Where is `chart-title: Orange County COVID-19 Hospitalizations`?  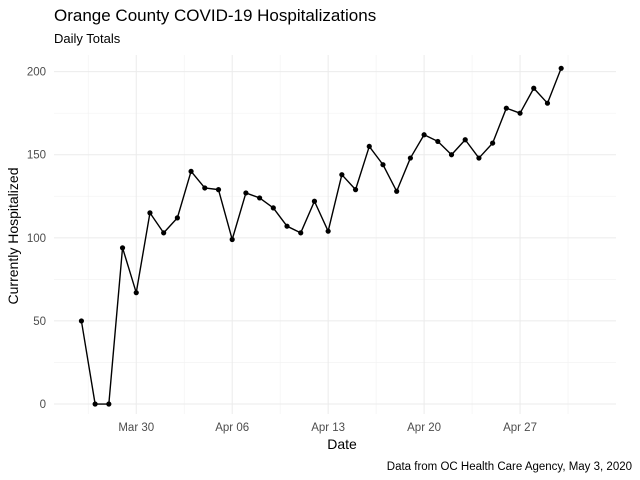
chart-title: Orange County COVID-19 Hospitalizations is located at coordinates (215, 15).